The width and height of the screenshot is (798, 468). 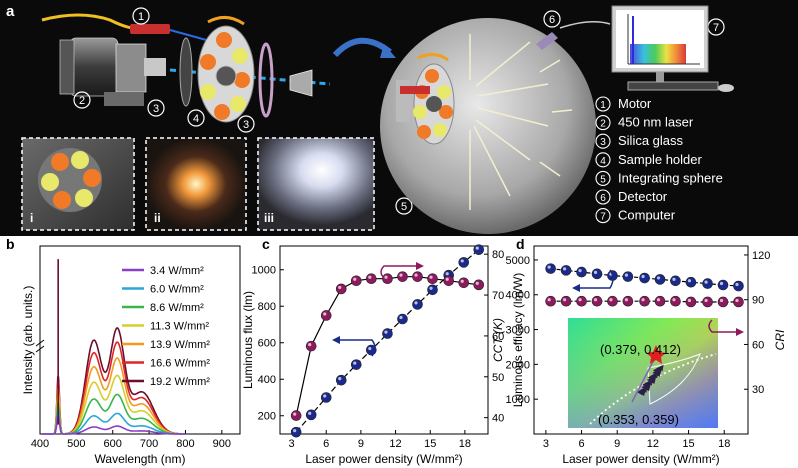 I want to click on legend-num: 1, so click(x=603, y=105).